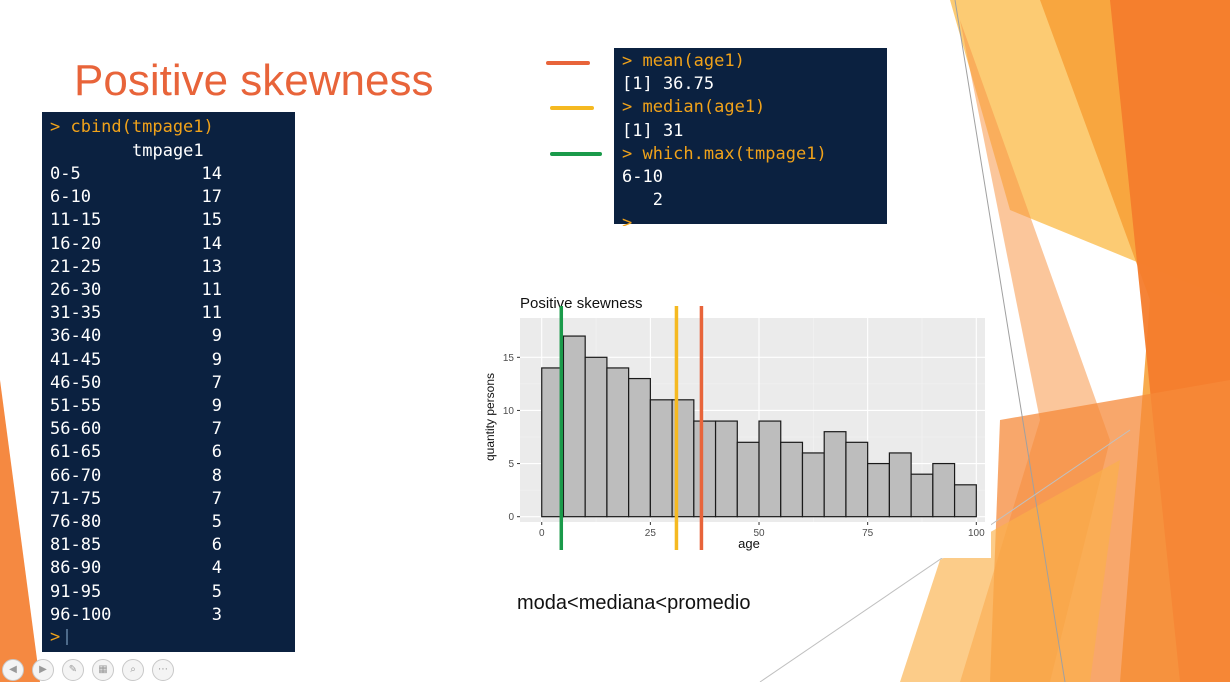  What do you see at coordinates (509, 411) in the screenshot?
I see `y-tick-label: 10` at bounding box center [509, 411].